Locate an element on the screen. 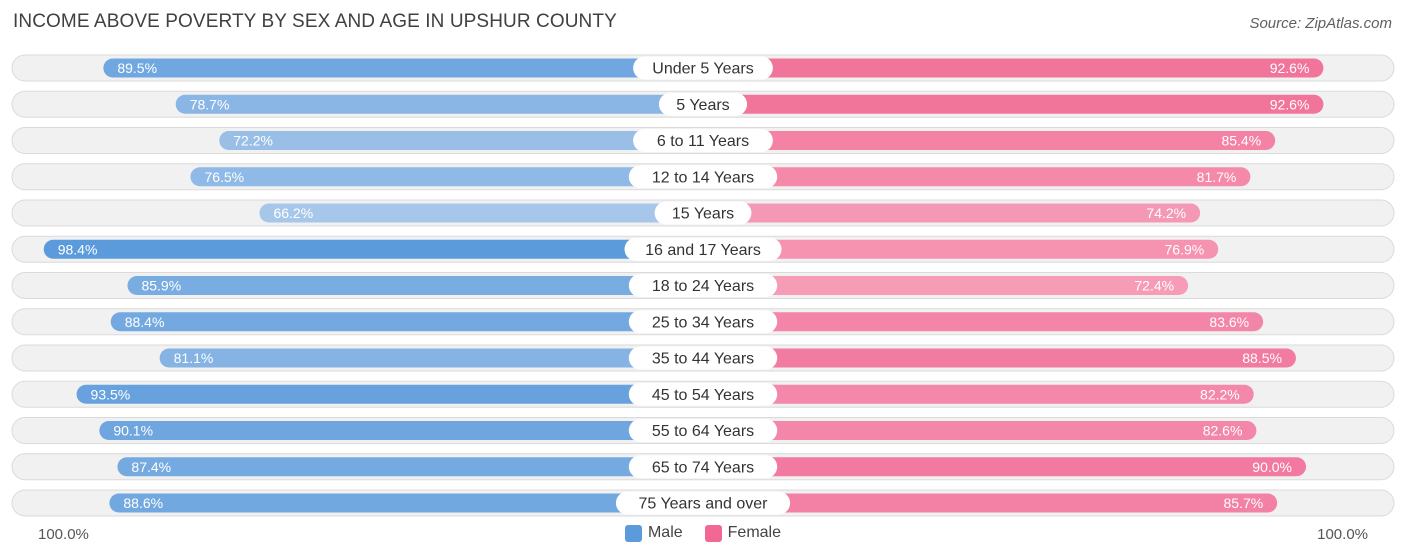  legend-item-male: Male is located at coordinates (653, 533).